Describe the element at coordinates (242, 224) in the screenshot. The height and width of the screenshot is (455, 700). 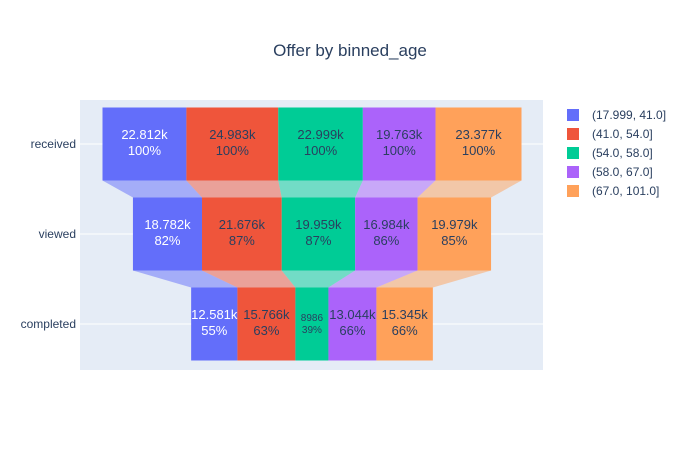
I see `data-label-value: 21.676k` at that location.